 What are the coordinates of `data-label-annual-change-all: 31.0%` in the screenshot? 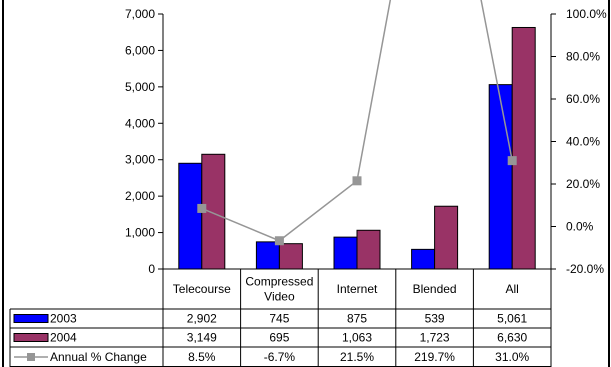 It's located at (512, 357).